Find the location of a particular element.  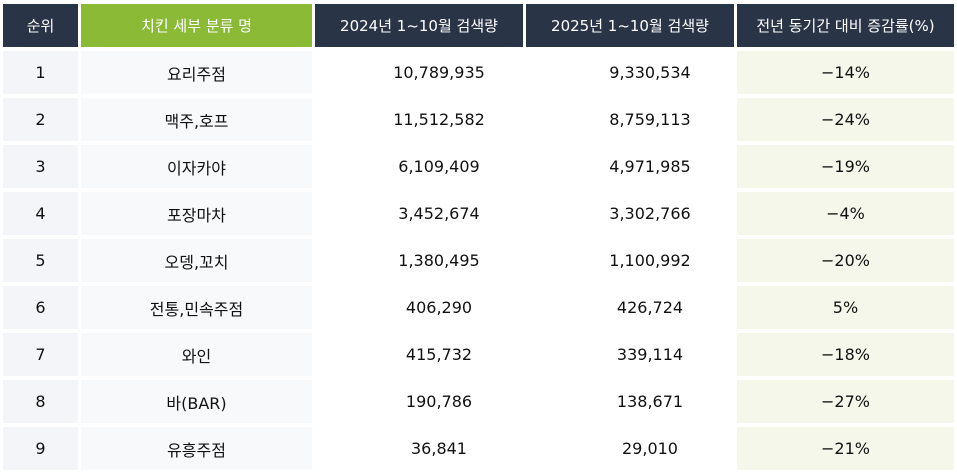

change-cell: 5% is located at coordinates (845, 307).